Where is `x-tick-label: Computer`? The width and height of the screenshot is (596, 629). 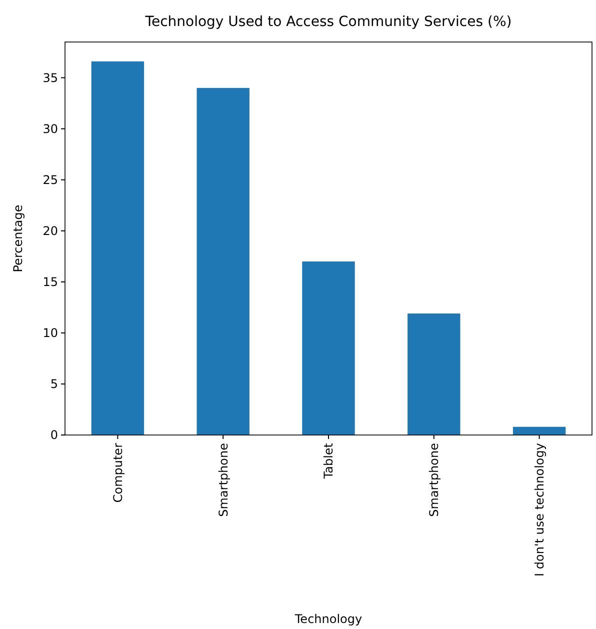 x-tick-label: Computer is located at coordinates (117, 472).